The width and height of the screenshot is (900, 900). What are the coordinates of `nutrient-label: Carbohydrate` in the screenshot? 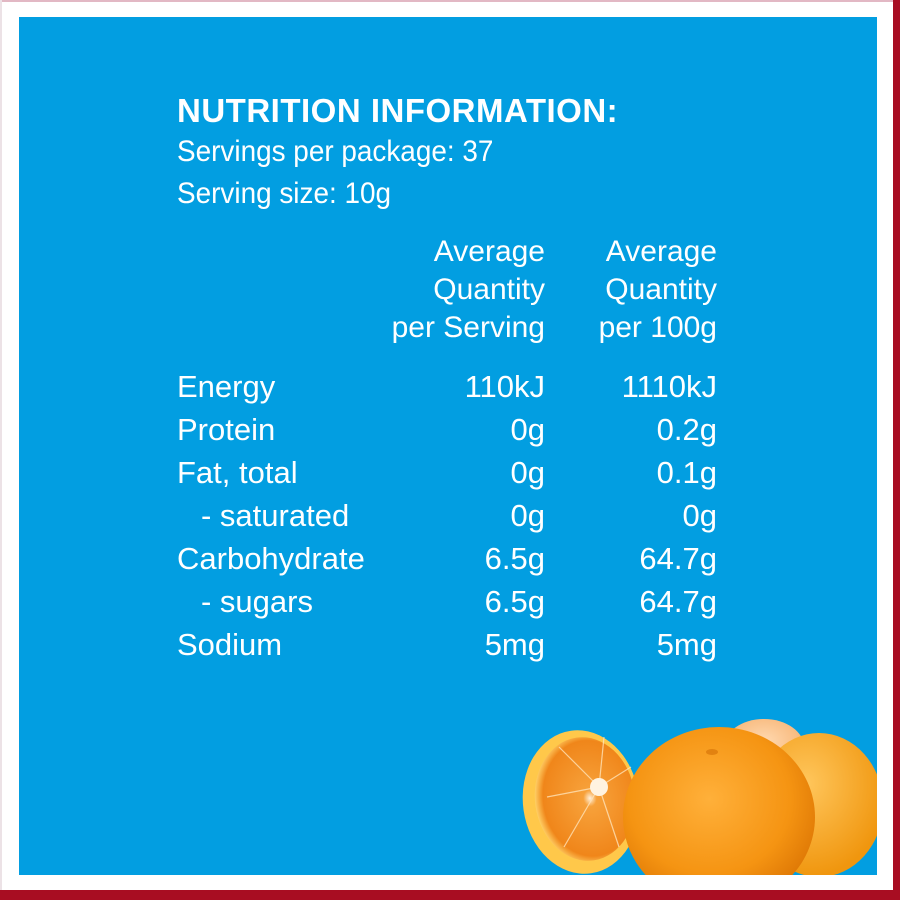 It's located at (271, 558).